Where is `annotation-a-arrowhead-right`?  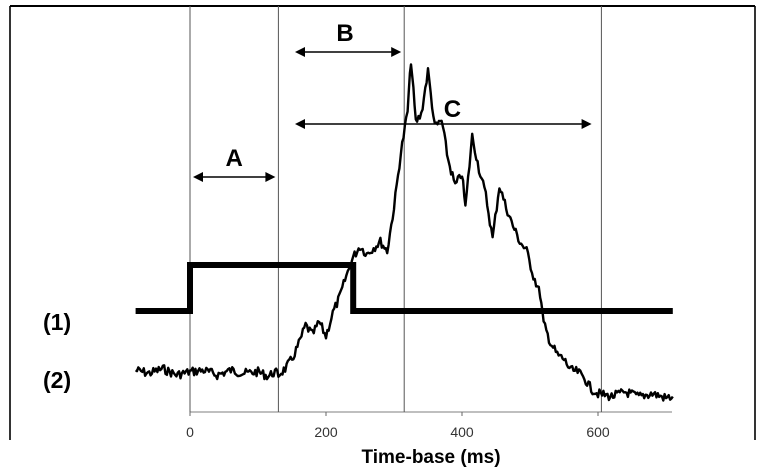 annotation-a-arrowhead-right is located at coordinates (270, 177).